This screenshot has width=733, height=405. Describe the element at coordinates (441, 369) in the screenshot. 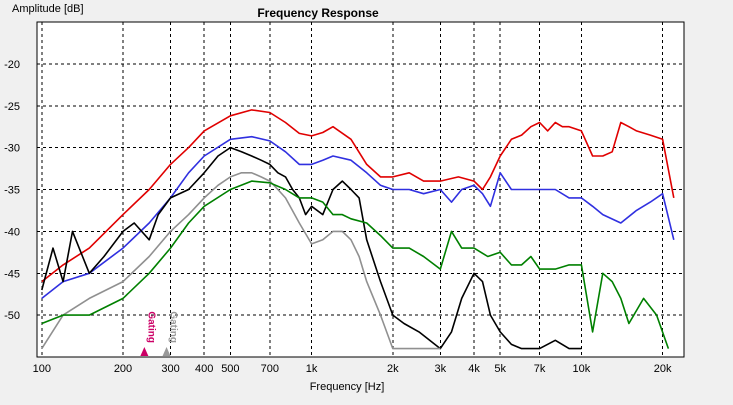

I see `x-tick-label: 3k` at that location.